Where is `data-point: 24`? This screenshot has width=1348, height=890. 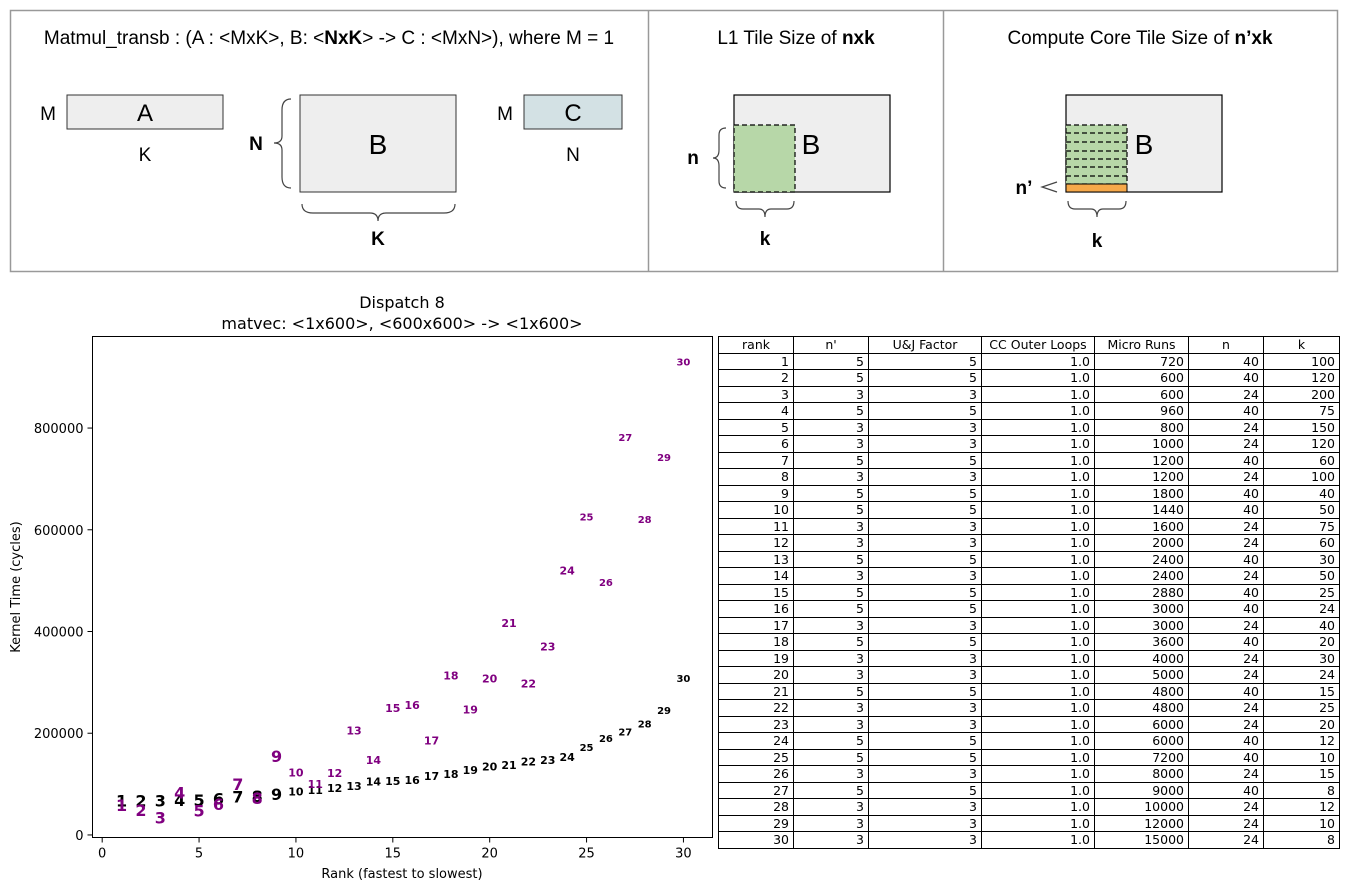 data-point: 24 is located at coordinates (568, 570).